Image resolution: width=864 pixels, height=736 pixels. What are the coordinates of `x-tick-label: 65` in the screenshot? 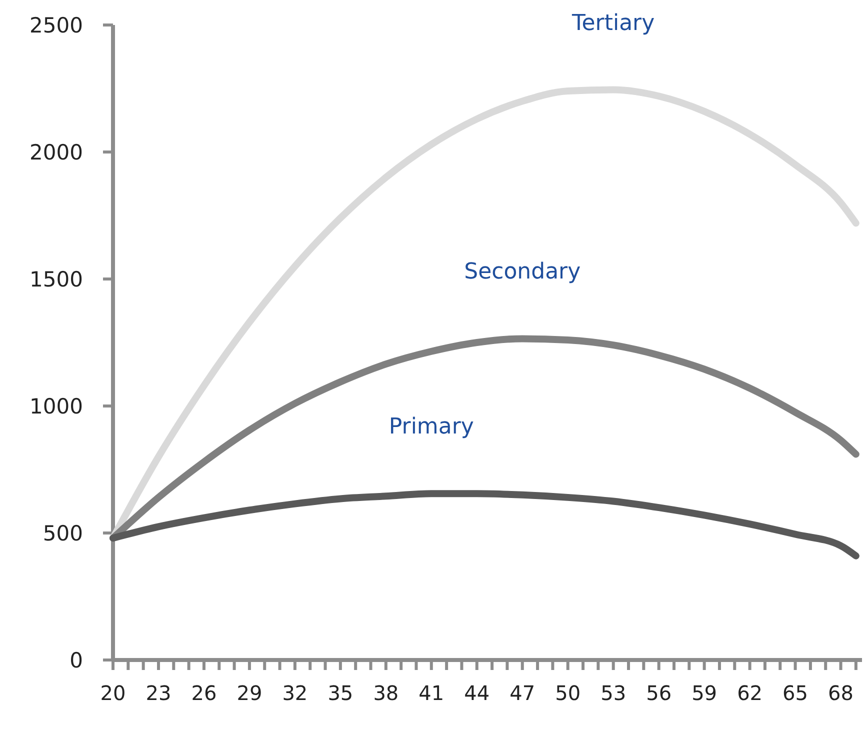 It's located at (795, 693).